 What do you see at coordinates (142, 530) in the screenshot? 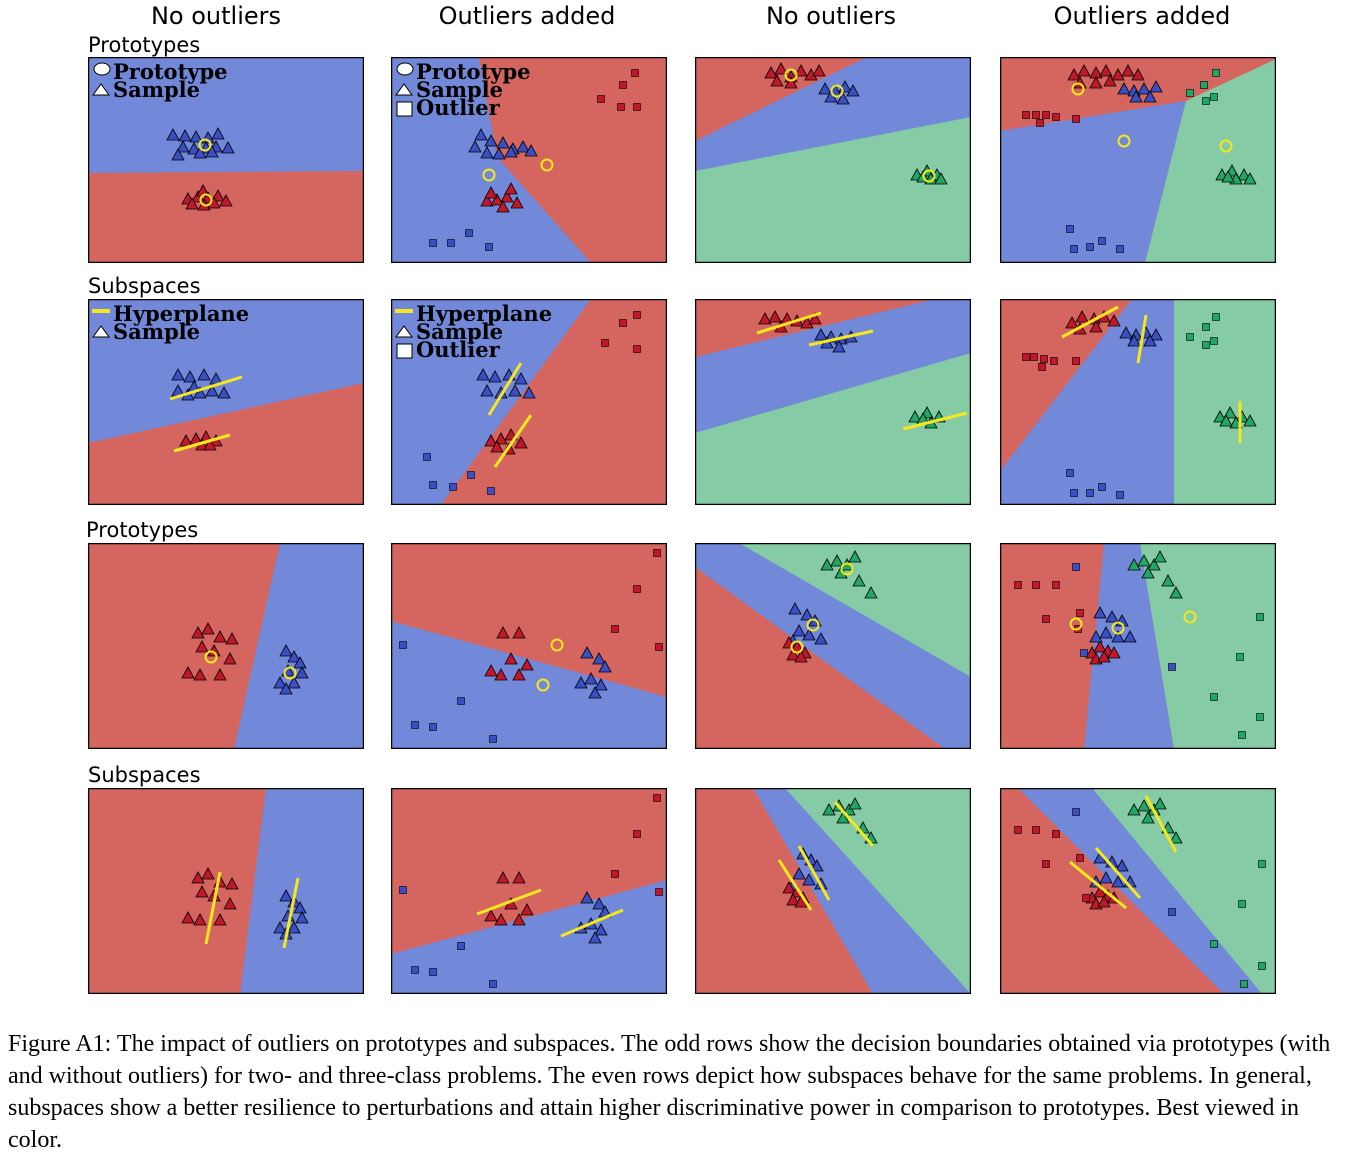
I see `row-label-prototypes-2: Prototypes` at bounding box center [142, 530].